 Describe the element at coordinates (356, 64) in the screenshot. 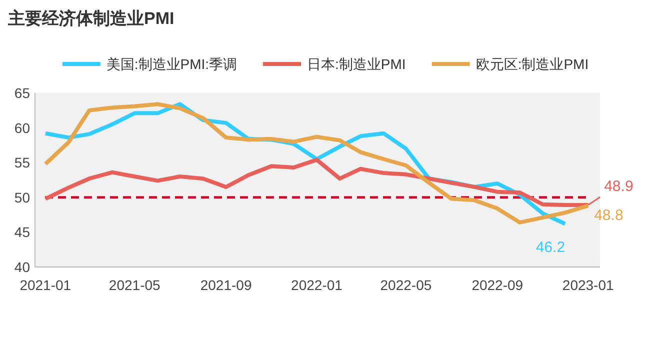

I see `legend-label: 日本:制造业PMI` at that location.